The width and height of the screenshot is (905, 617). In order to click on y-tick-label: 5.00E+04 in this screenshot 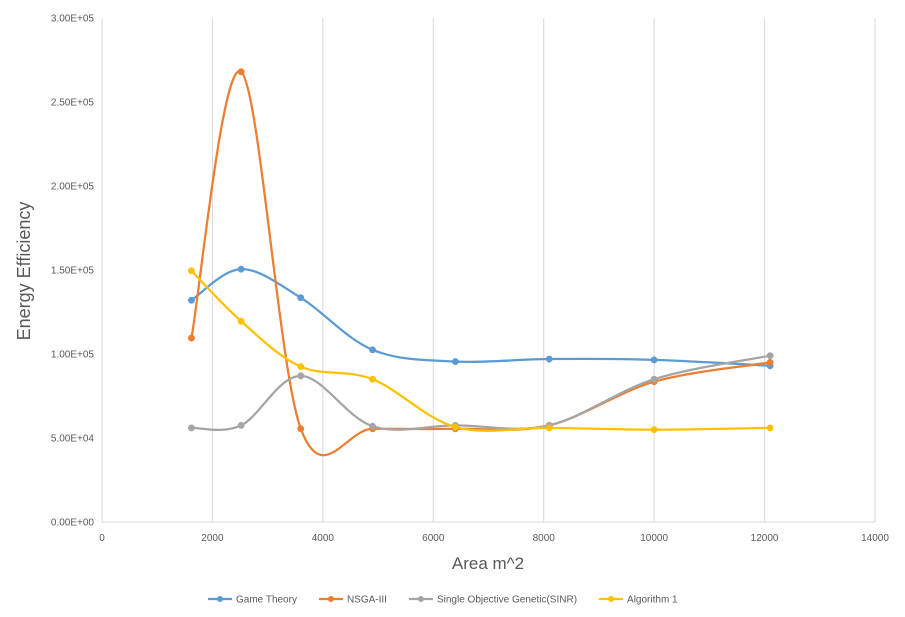, I will do `click(73, 439)`.